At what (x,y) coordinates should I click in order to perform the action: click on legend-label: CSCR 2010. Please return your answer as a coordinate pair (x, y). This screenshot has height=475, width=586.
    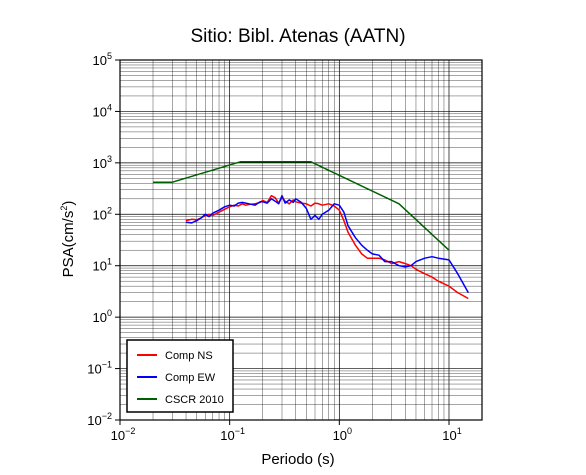
    Looking at the image, I should click on (194, 400).